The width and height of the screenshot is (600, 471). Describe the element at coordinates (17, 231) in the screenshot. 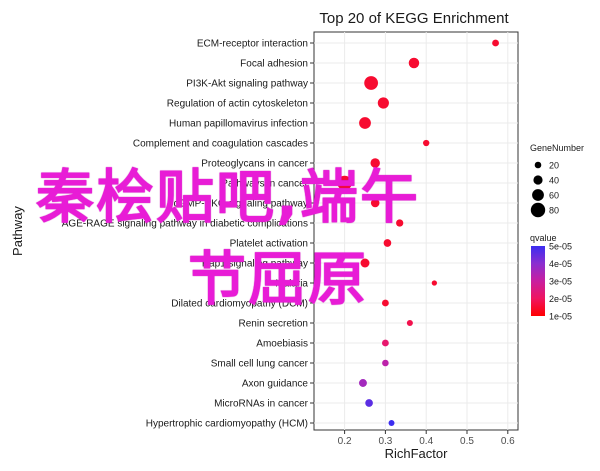

I see `y-axis-title: Pathway` at that location.